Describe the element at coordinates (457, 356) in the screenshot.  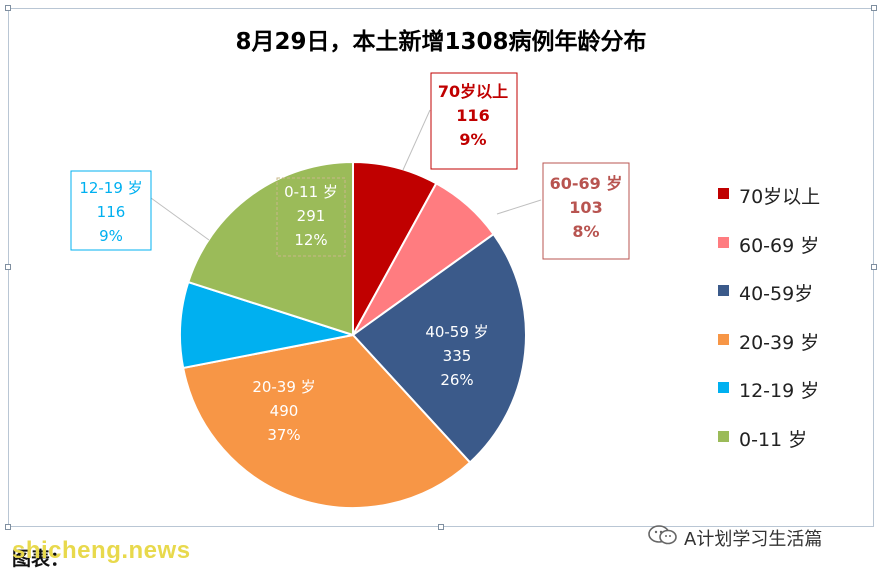
I see `data-label-value-2: 335` at that location.